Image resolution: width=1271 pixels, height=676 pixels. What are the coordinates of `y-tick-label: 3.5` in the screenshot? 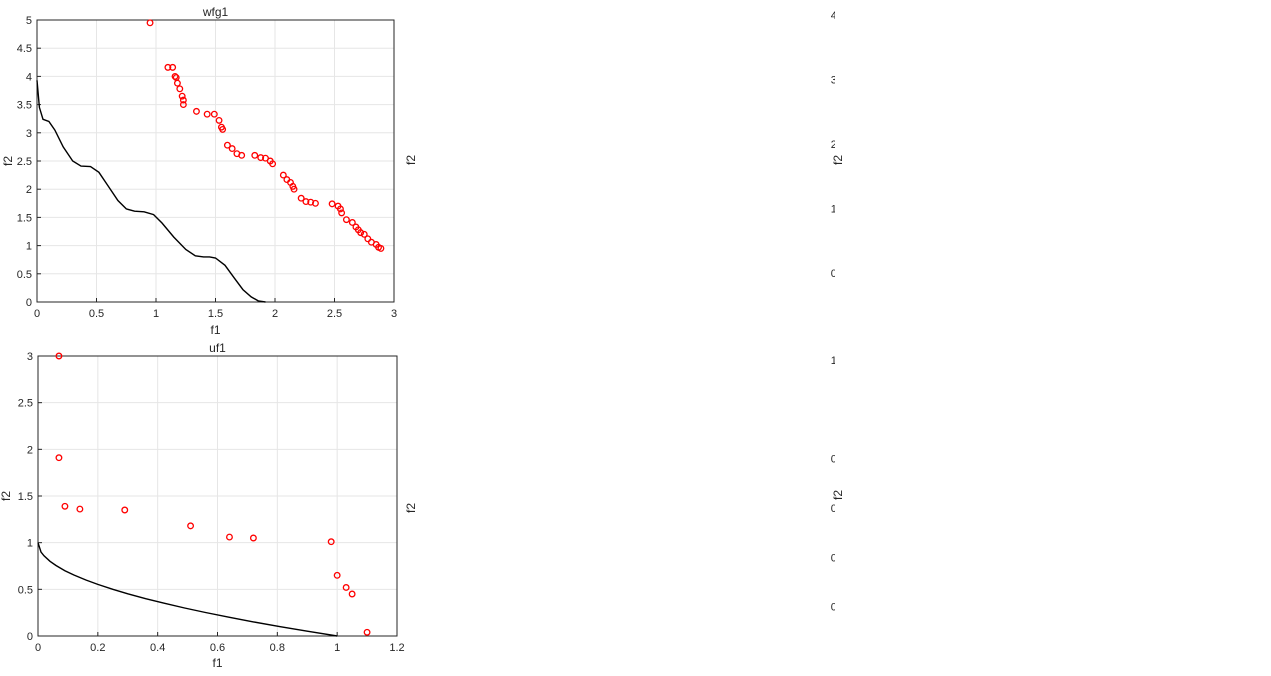 It's located at (24, 106).